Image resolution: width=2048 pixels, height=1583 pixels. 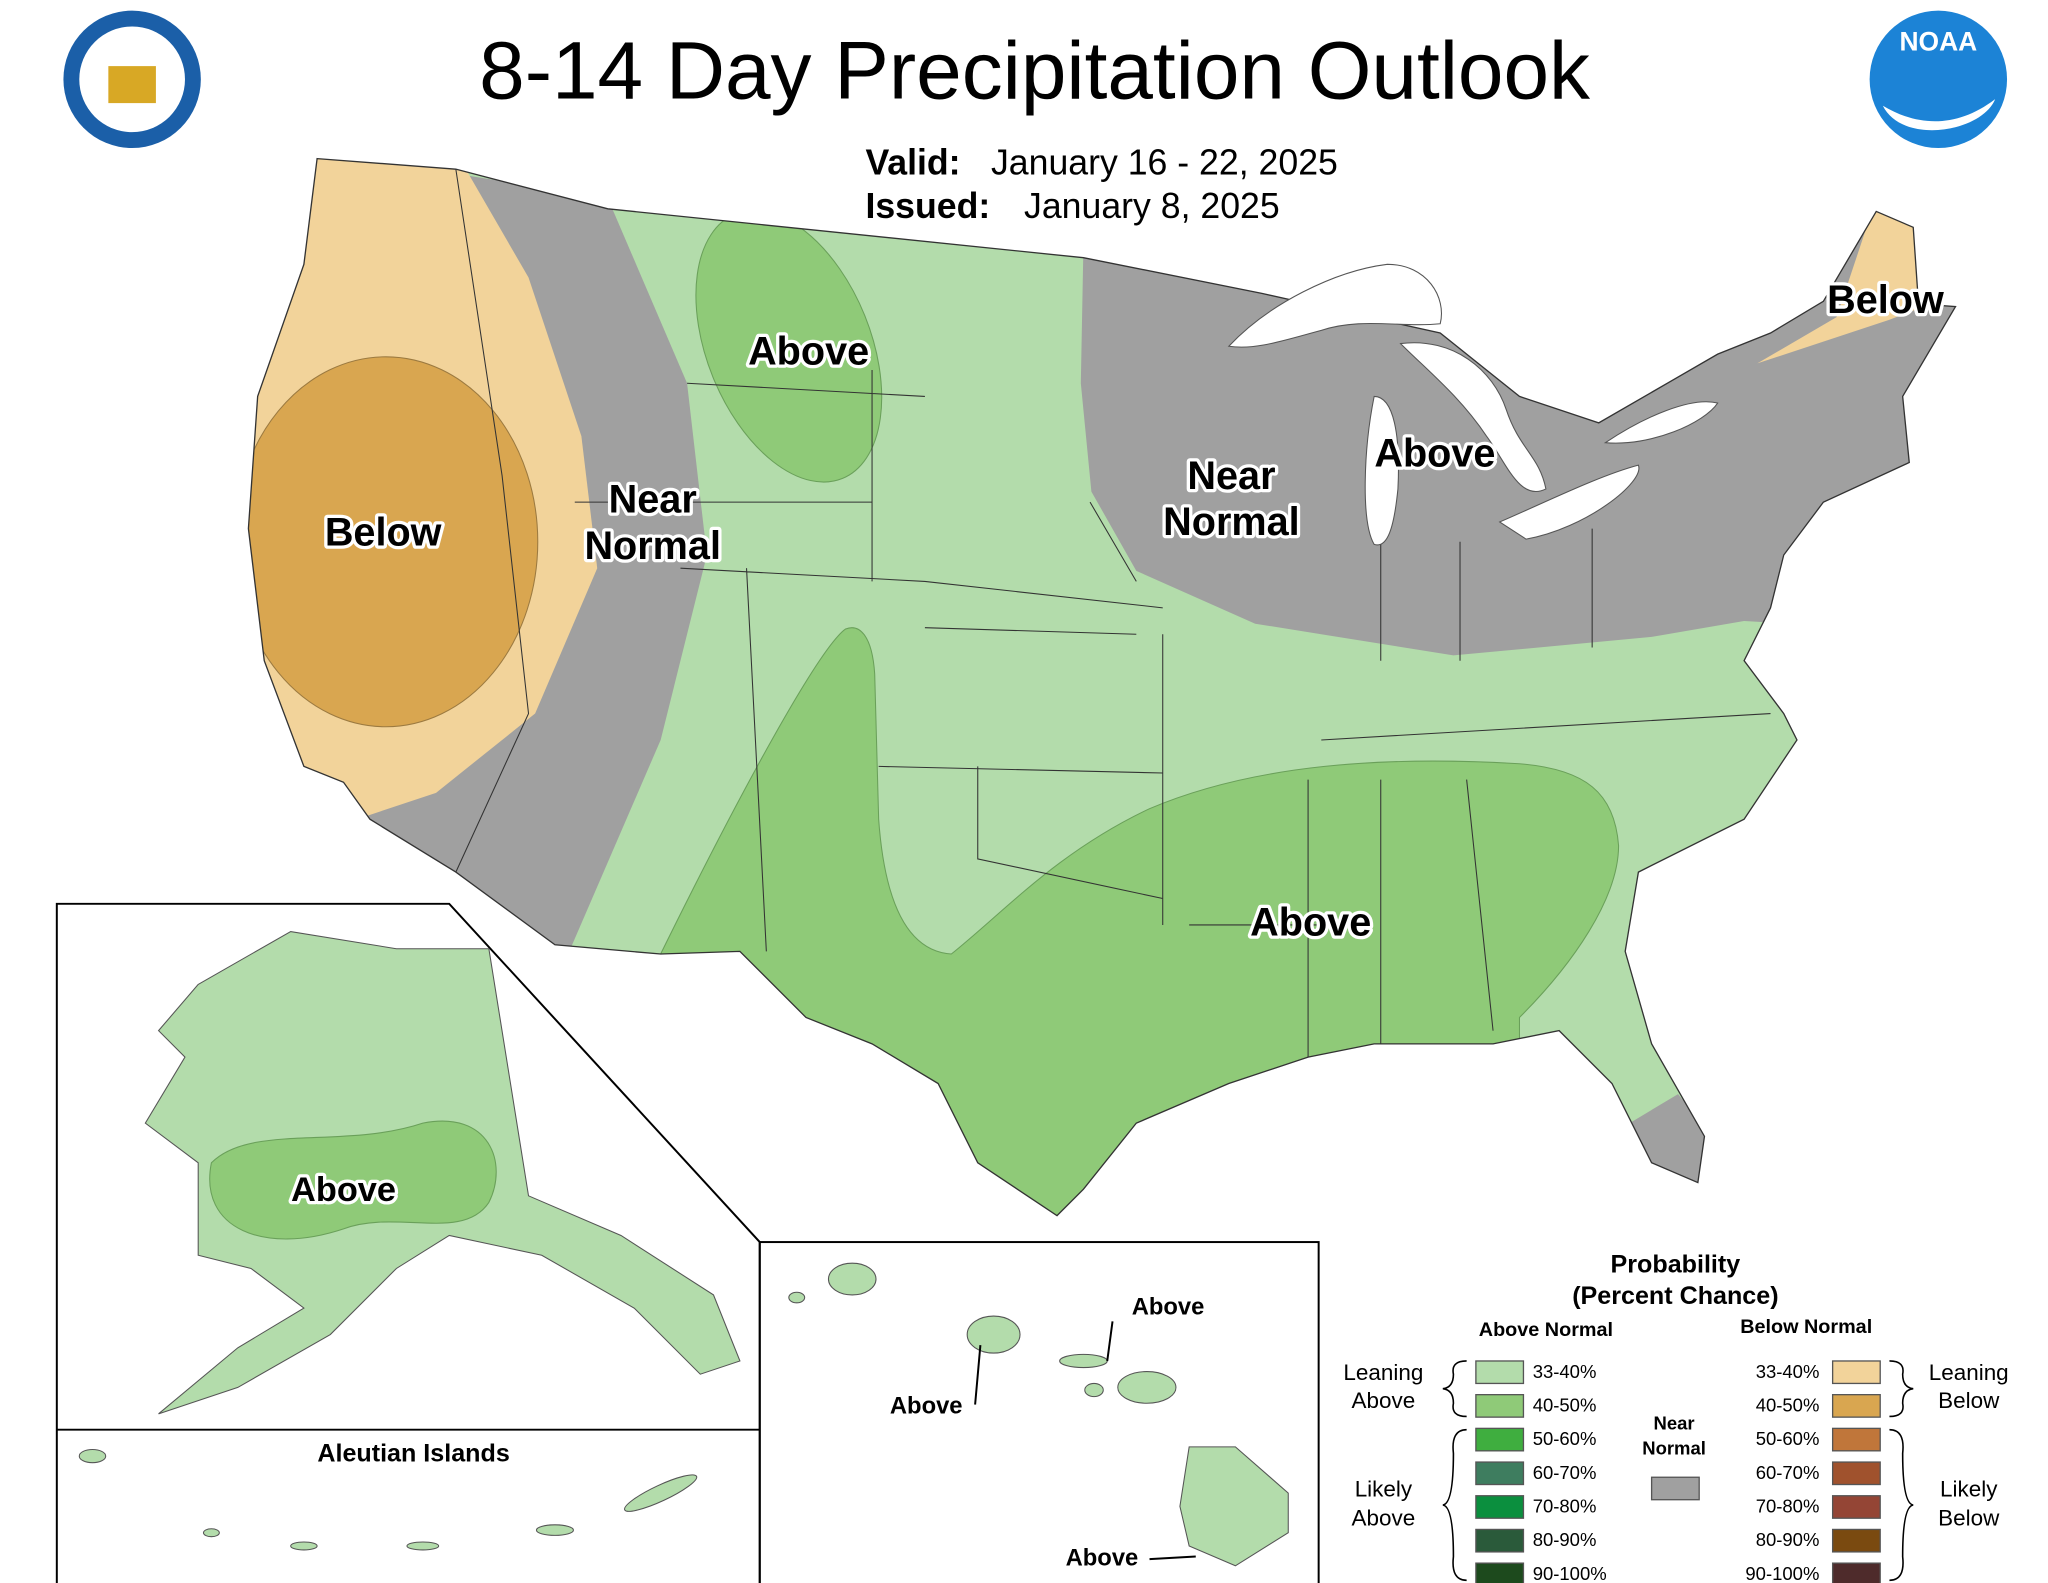 I want to click on legend-braces, so click(x=1678, y=1471).